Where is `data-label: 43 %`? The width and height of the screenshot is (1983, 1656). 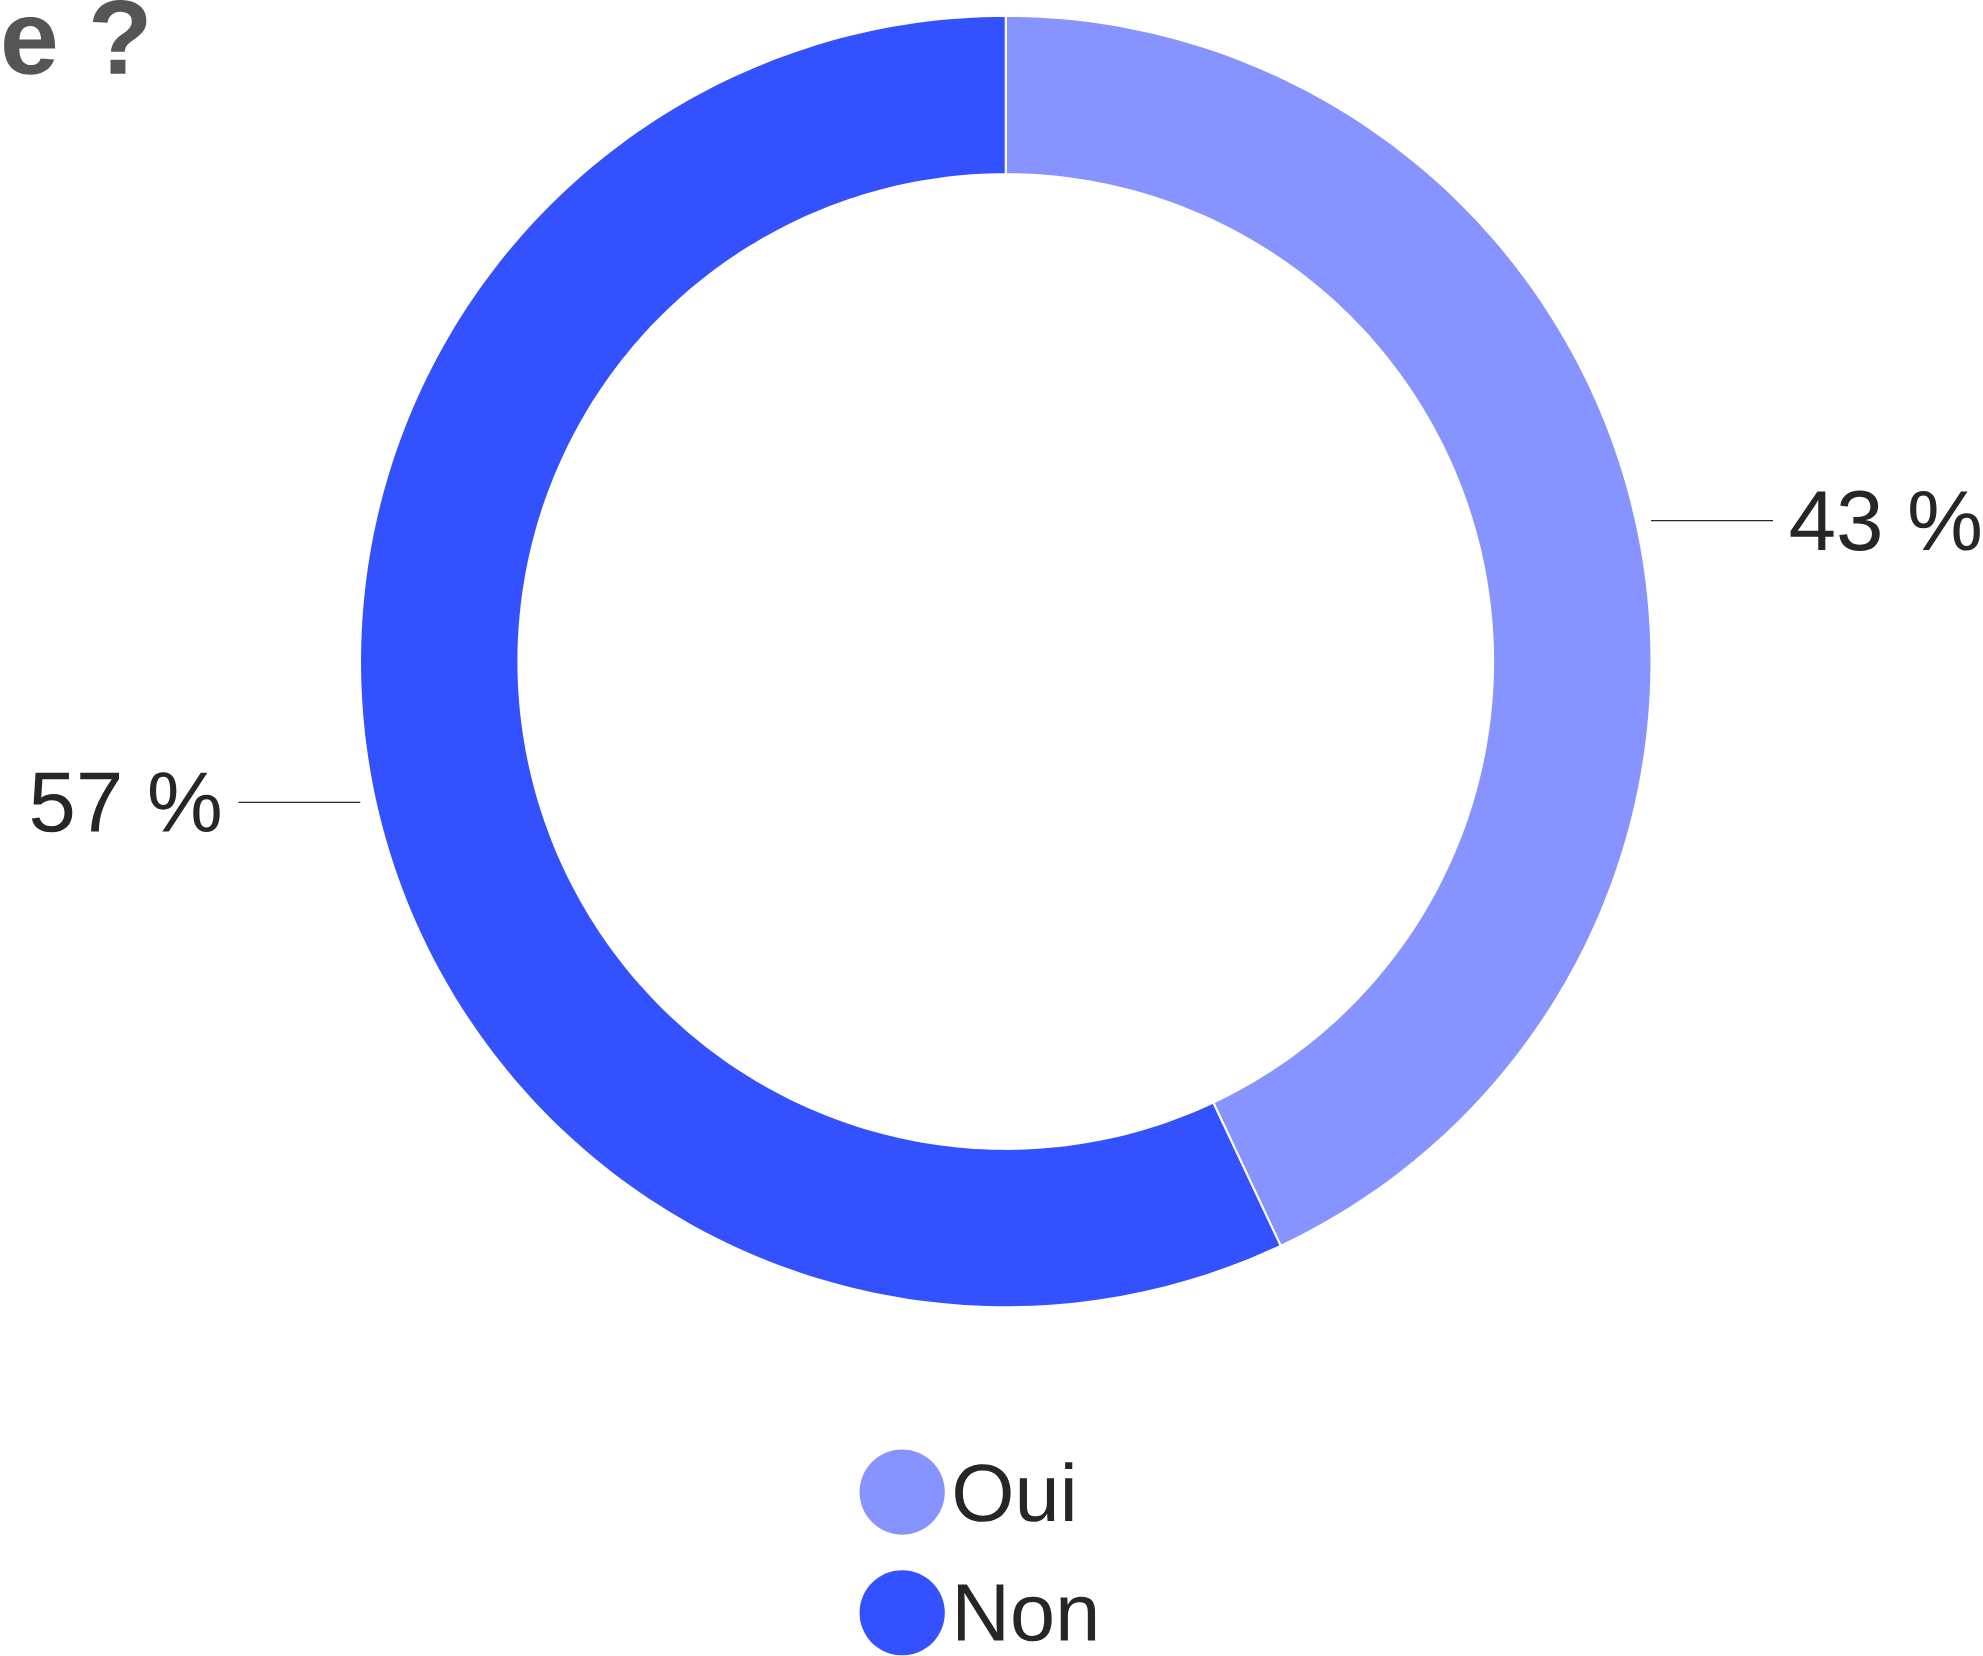 data-label: 43 % is located at coordinates (1885, 521).